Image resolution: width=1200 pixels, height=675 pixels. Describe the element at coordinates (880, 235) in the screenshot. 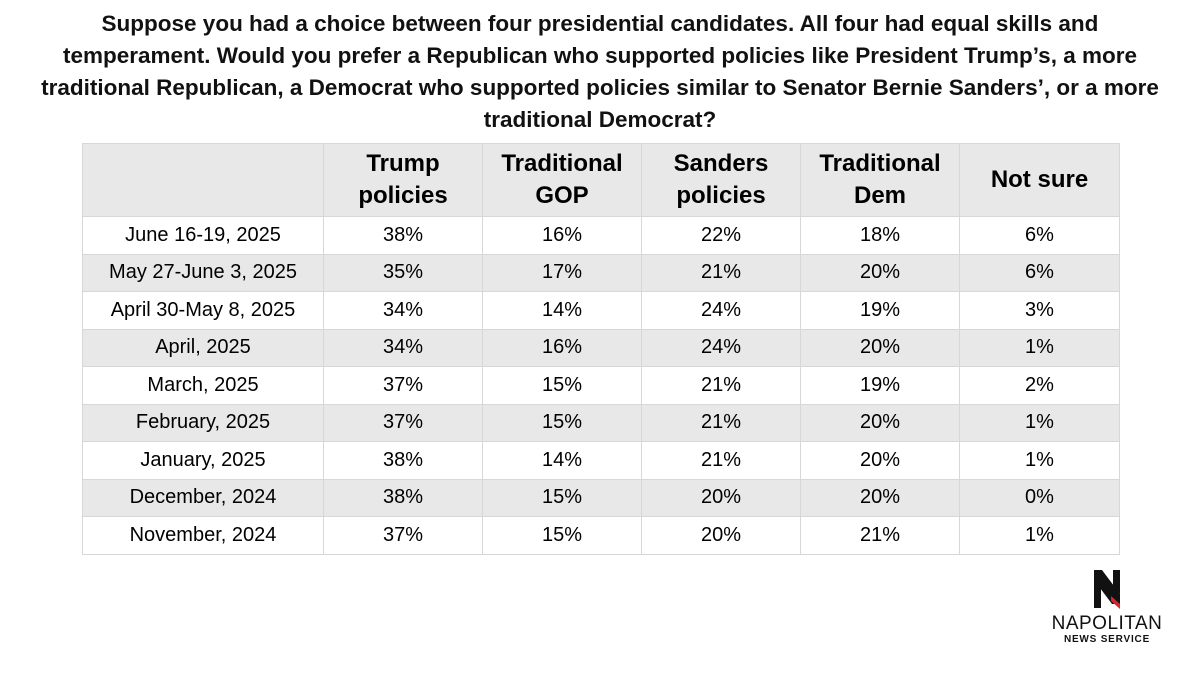

I see `cell-traditional-dem: 18%` at that location.